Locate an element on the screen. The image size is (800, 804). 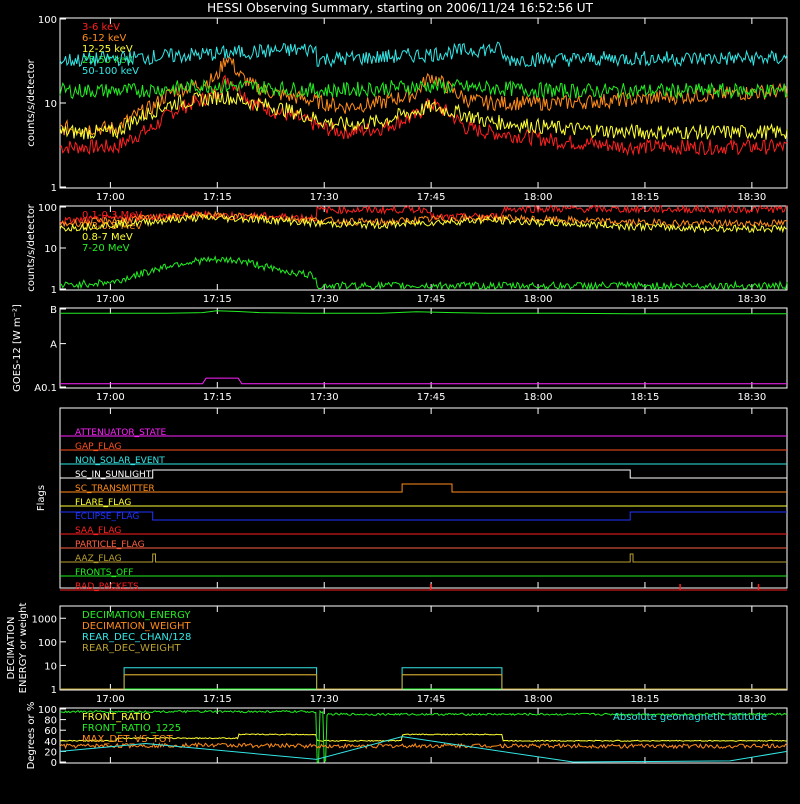
flag-label: ECLIPSE_FLAG is located at coordinates (107, 517).